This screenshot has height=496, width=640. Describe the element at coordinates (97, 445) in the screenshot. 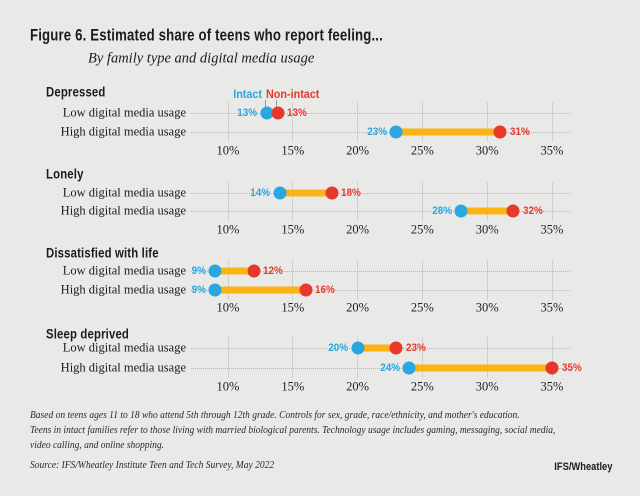

I see `footnote-line-3: video calling, and online shopping.` at that location.